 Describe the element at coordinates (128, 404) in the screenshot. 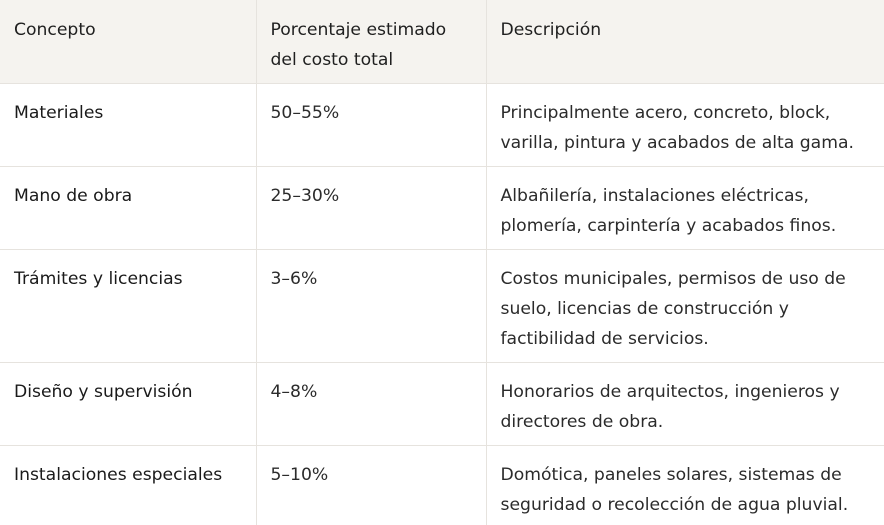

I see `cell-concepto: Diseño y supervisión` at that location.